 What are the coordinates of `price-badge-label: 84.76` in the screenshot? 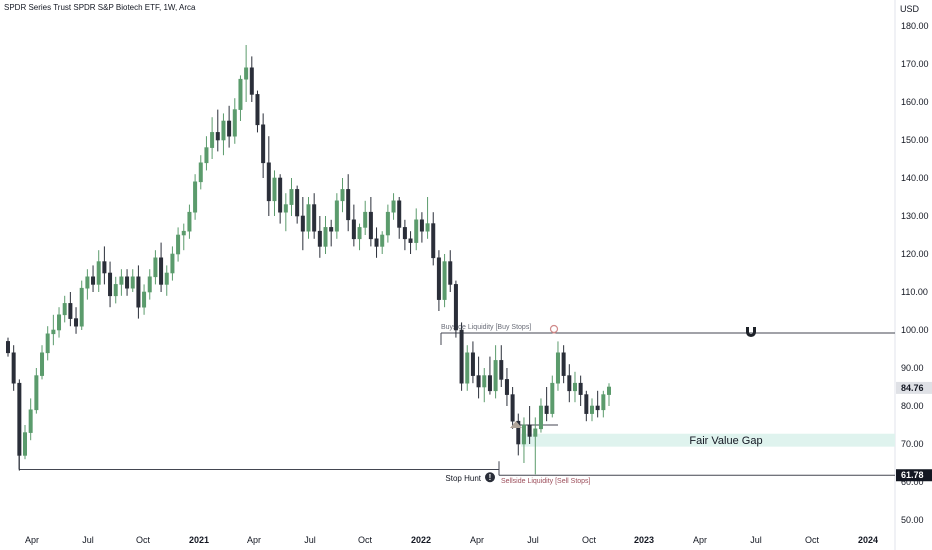 It's located at (912, 388).